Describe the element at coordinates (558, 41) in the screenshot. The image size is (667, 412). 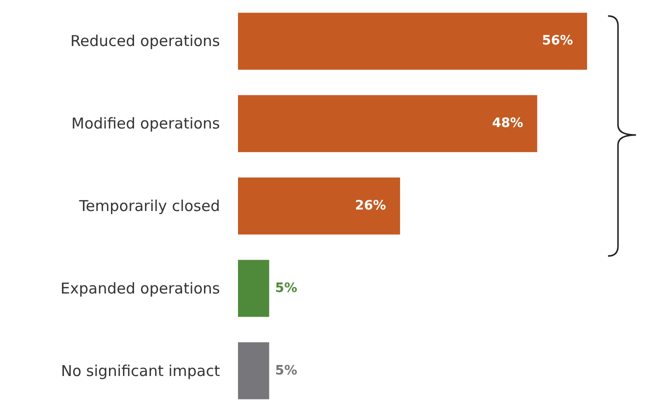
I see `data-label: 56%` at that location.